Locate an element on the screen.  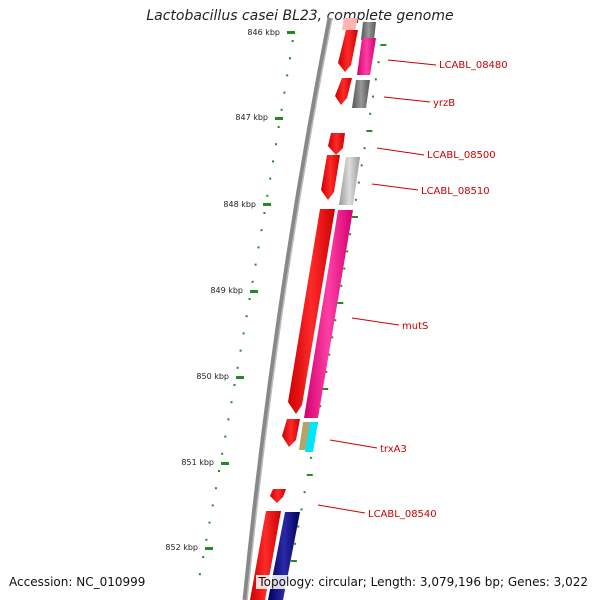
gene-block-mutS is located at coordinates (328, 314).